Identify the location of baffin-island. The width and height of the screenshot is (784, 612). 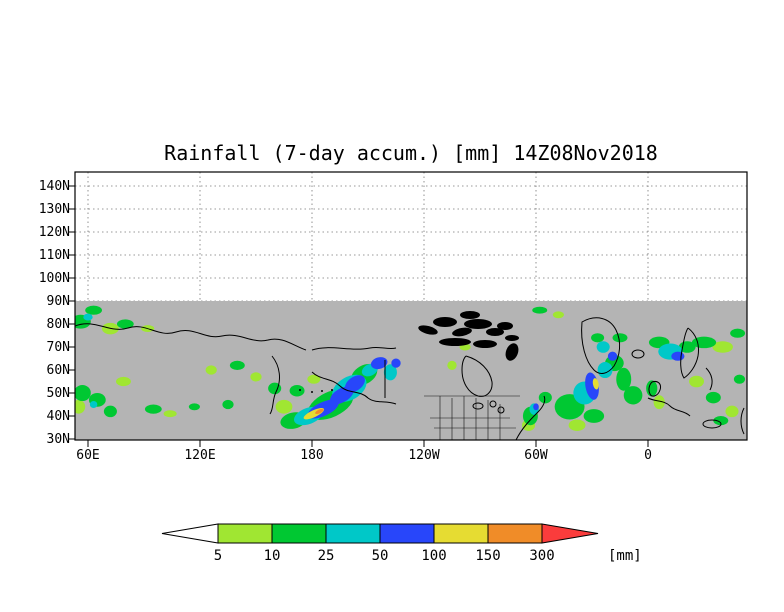
(512, 352).